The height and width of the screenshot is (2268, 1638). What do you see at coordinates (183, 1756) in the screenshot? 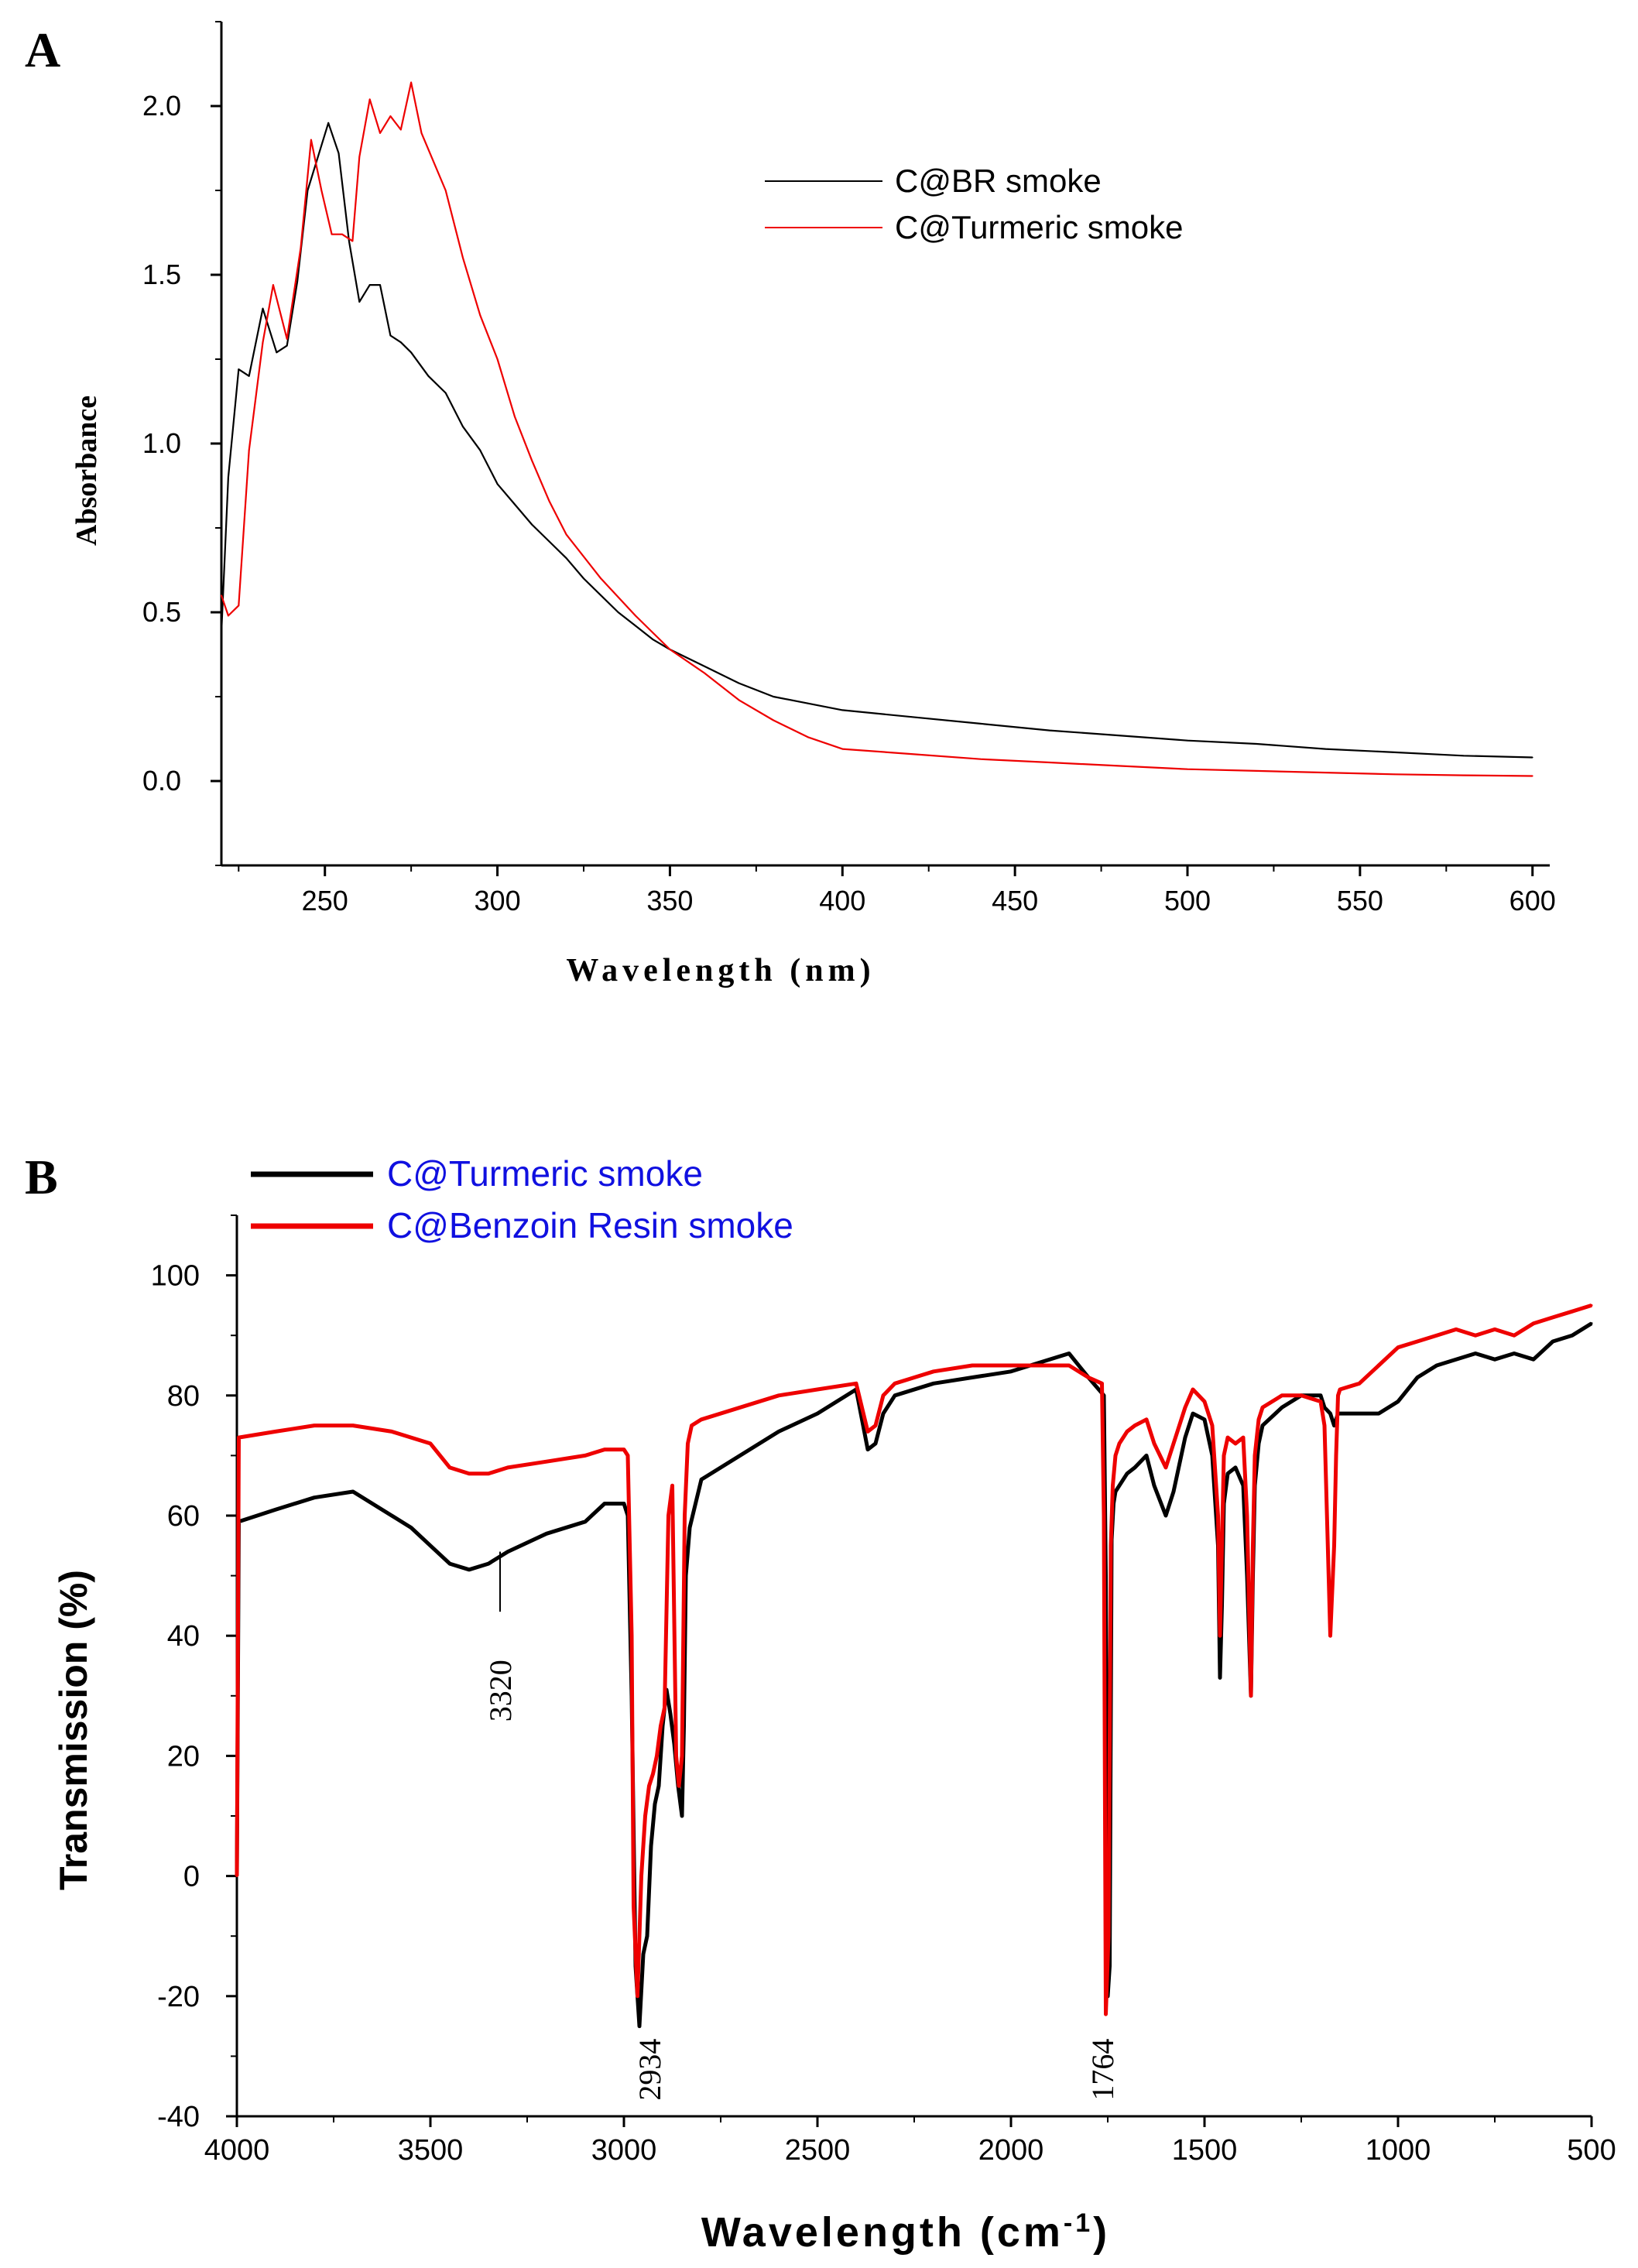
I see `panel-b-y-tick-label: 20` at bounding box center [183, 1756].